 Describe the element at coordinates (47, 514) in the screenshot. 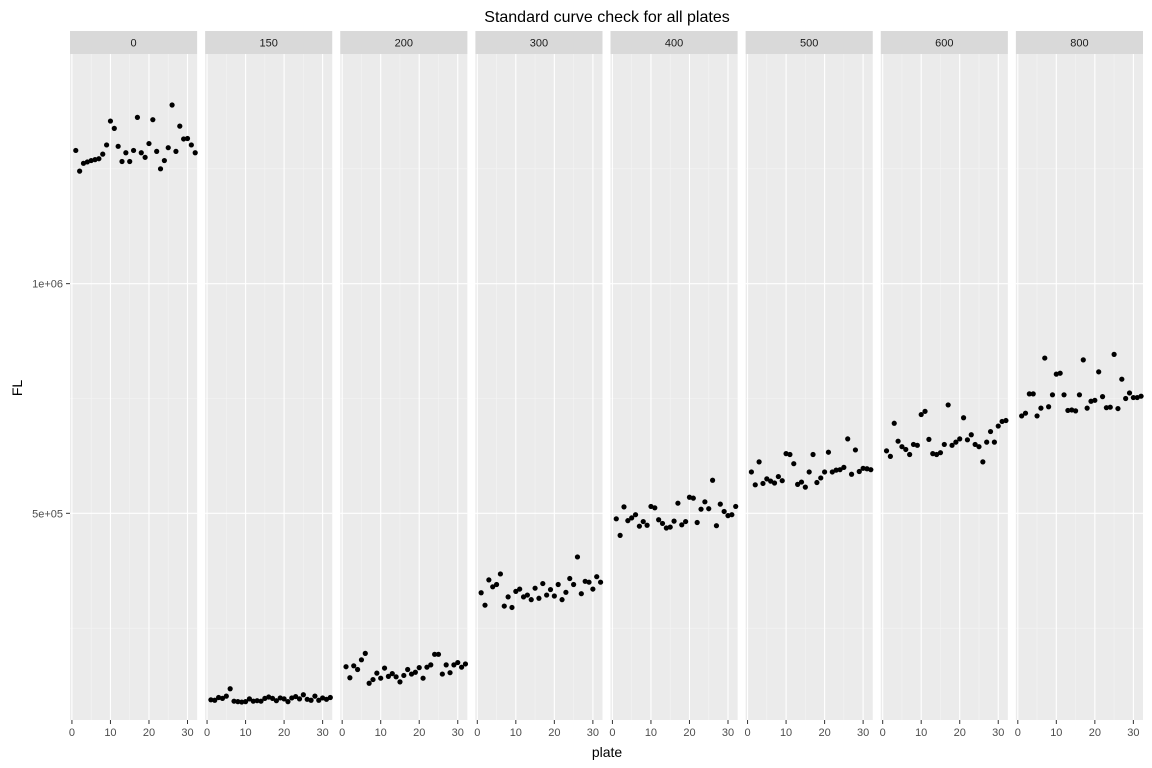

I see `y-tick-label: 5e+05` at that location.